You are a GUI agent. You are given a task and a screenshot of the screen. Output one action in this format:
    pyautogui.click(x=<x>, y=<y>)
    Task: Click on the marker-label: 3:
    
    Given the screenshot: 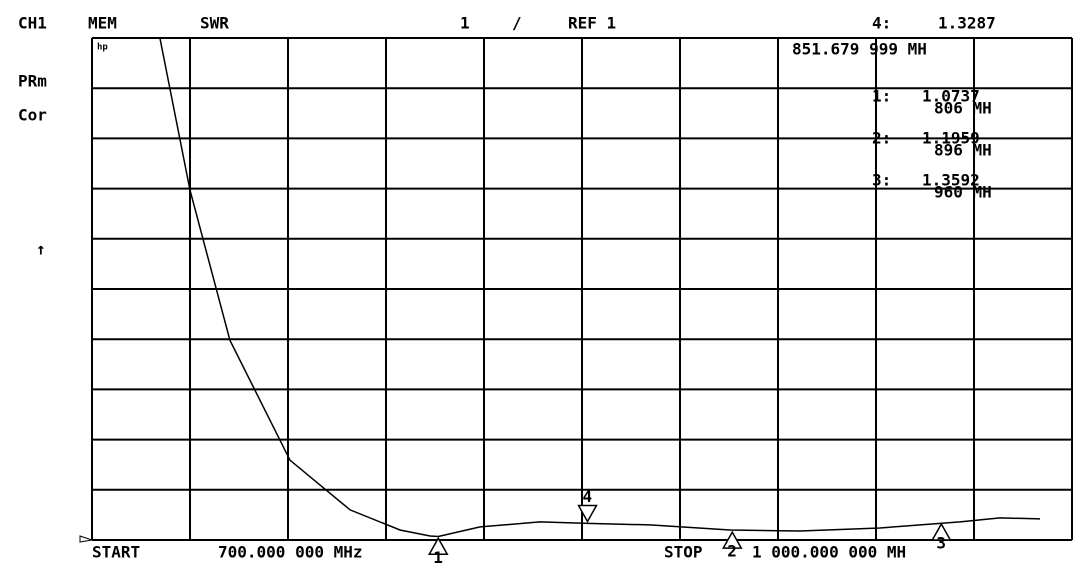 What is the action you would take?
    pyautogui.click(x=881, y=180)
    